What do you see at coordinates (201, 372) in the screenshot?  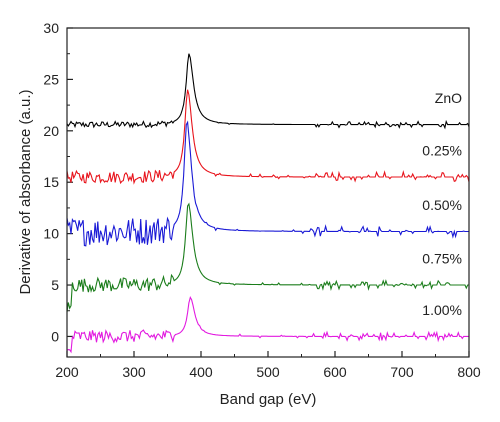 I see `x-tick-label: 400` at bounding box center [201, 372].